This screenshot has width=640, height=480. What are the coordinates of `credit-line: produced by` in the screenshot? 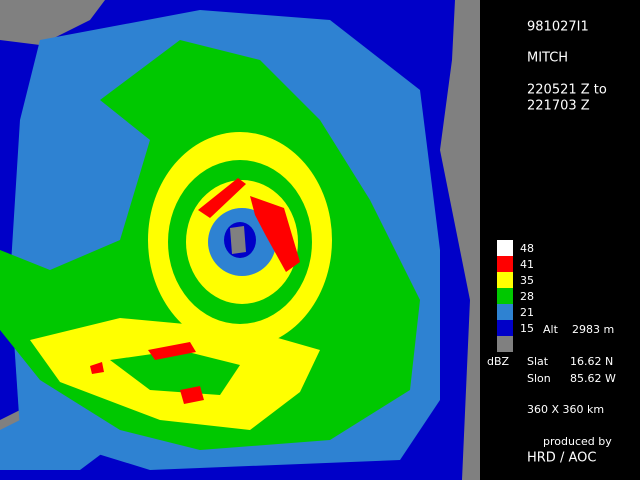 It's located at (577, 441).